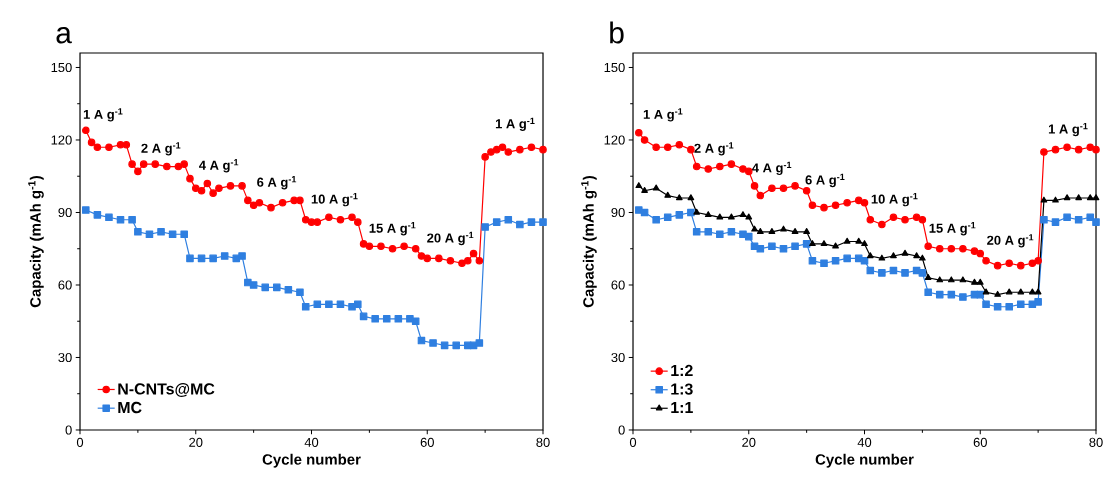 This screenshot has width=1116, height=493. I want to click on annotation: 2 A g$^{-1}$, so click(161, 149).